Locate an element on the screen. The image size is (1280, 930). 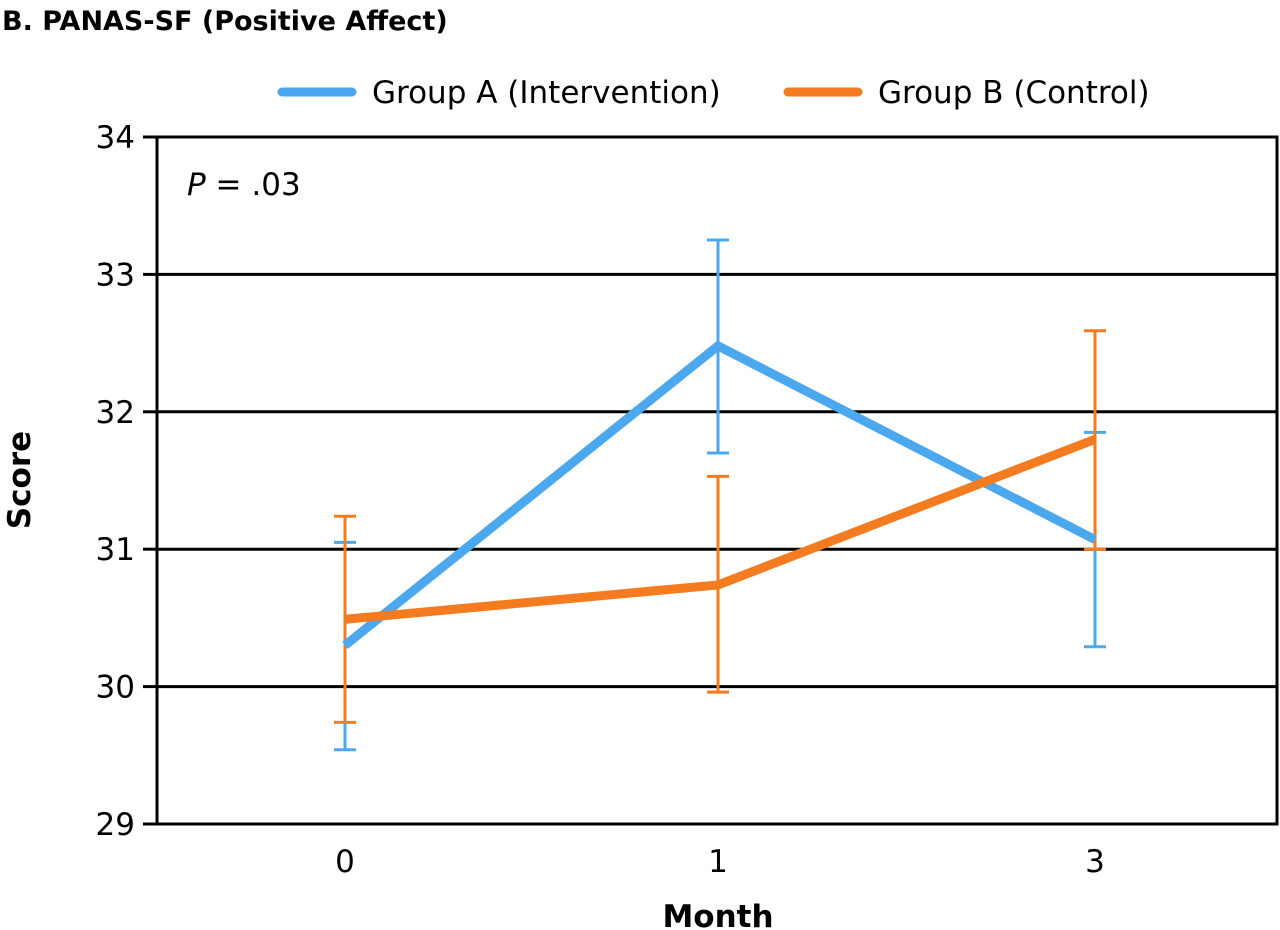
y-tick-label-32: 32 is located at coordinates (115, 413).